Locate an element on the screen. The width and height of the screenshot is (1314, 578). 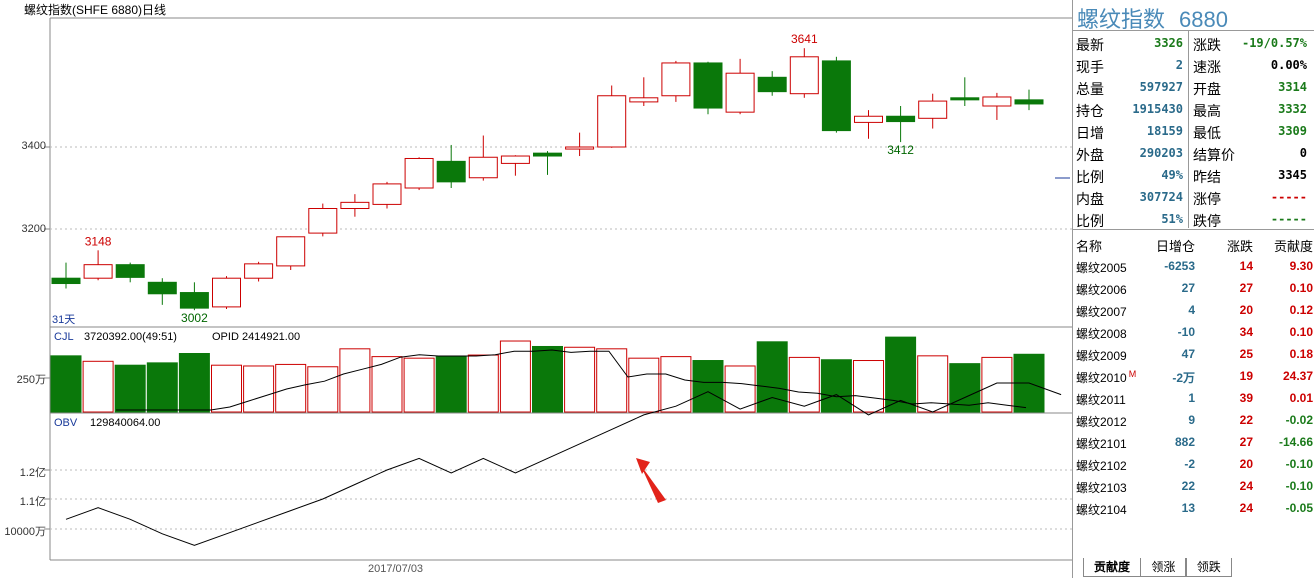
daily-oi-change: 4 is located at coordinates (1191, 310).